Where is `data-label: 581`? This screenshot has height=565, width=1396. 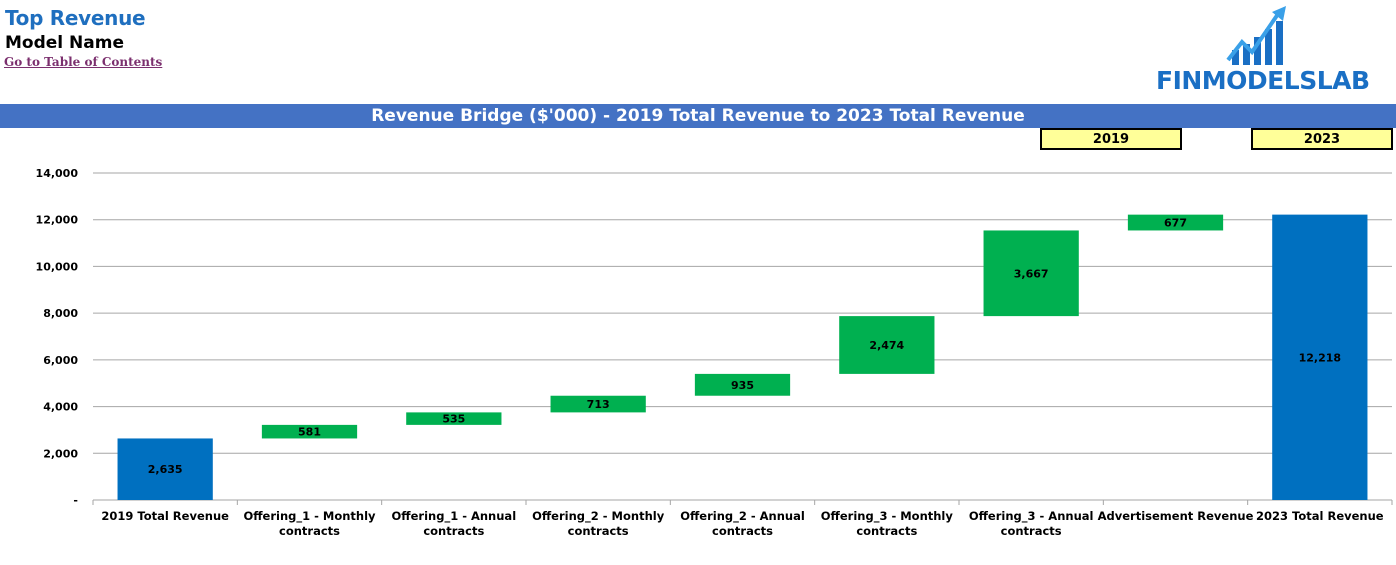
data-label: 581 is located at coordinates (309, 432).